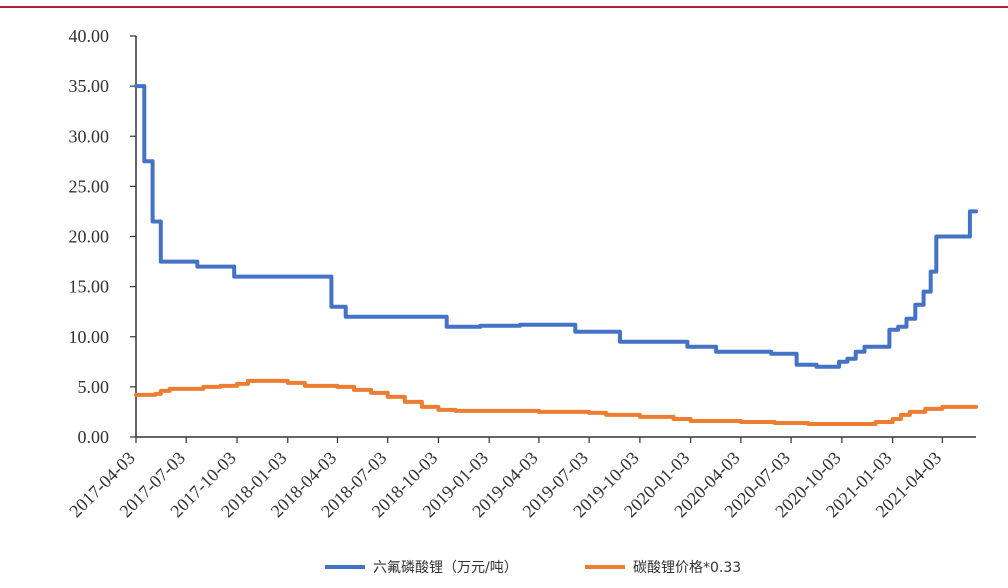 The width and height of the screenshot is (1008, 588). I want to click on legend-item-lipf6: 六氟磷酸锂（万元/吨）, so click(421, 567).